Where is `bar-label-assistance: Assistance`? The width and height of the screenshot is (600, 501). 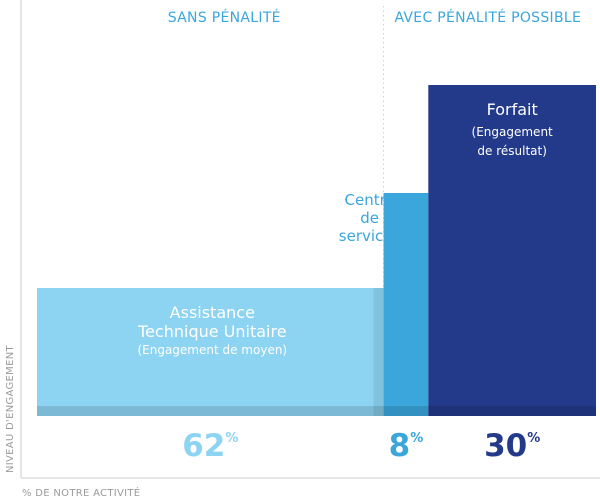 bar-label-assistance: Assistance is located at coordinates (212, 312).